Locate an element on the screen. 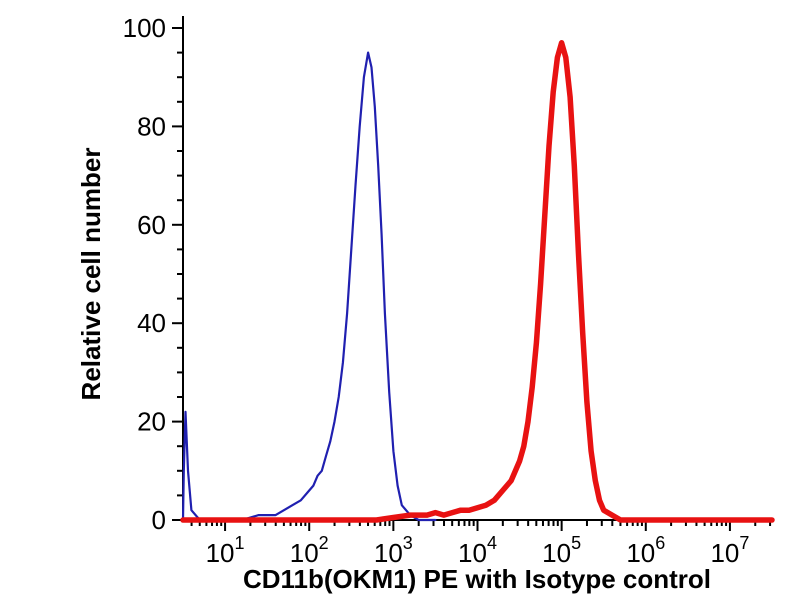 The height and width of the screenshot is (600, 800). y-tick-label: 0 is located at coordinates (159, 520).